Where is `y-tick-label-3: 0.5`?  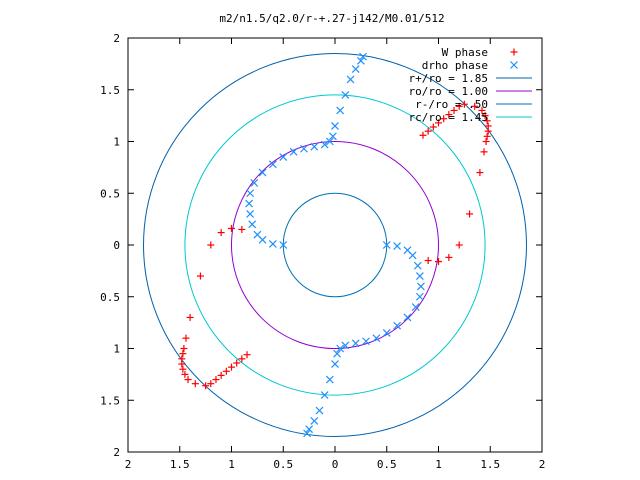
y-tick-label-3: 0.5 is located at coordinates (110, 193).